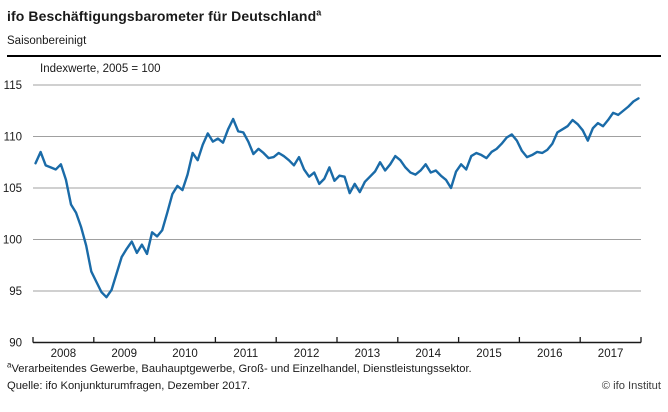 The height and width of the screenshot is (412, 668). What do you see at coordinates (307, 354) in the screenshot?
I see `x-axis-tick-label-2012: 2012` at bounding box center [307, 354].